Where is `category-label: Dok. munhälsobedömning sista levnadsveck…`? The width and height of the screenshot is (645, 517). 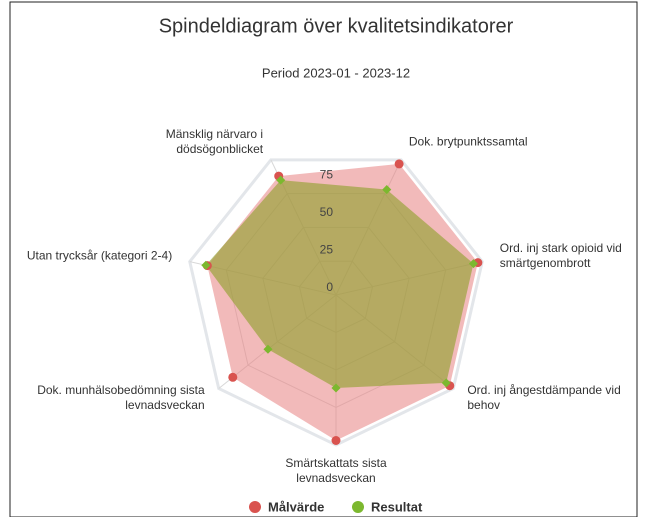 category-label: Dok. munhälsobedömning sista levnadsveck… is located at coordinates (121, 397).